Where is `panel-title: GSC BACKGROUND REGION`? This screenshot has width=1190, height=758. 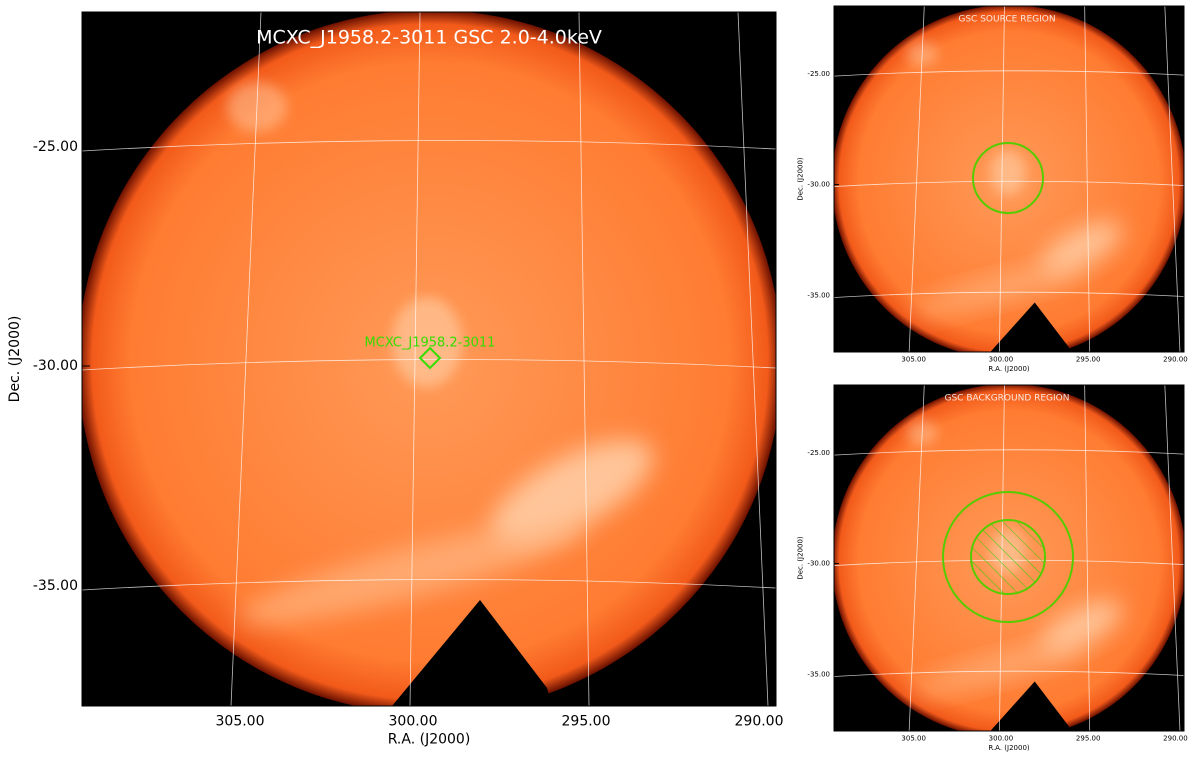 panel-title: GSC BACKGROUND REGION is located at coordinates (1007, 399).